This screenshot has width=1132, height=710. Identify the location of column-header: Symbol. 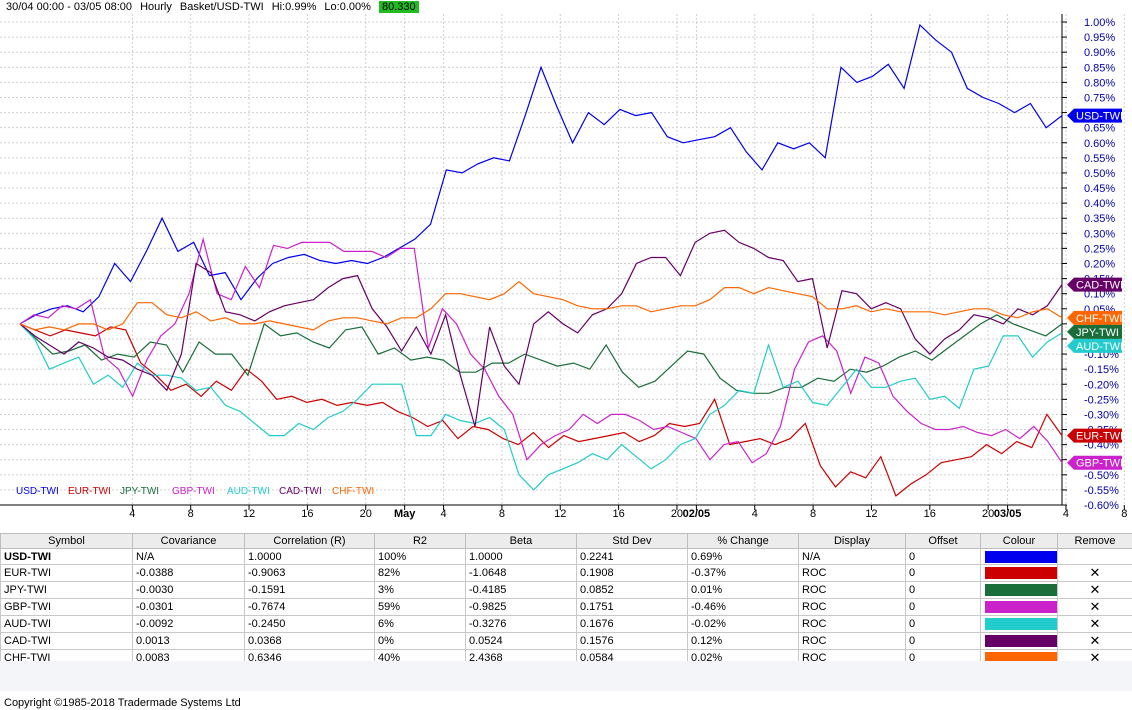
(66, 541).